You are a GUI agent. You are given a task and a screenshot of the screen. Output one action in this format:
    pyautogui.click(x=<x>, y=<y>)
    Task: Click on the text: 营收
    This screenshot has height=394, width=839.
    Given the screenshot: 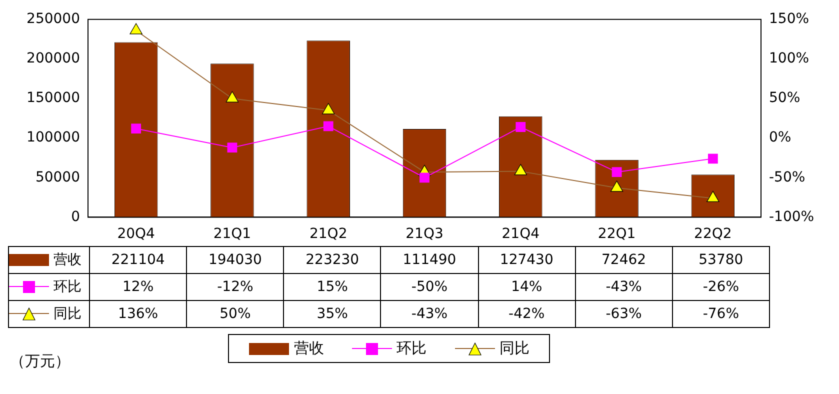 What is the action you would take?
    pyautogui.click(x=309, y=348)
    